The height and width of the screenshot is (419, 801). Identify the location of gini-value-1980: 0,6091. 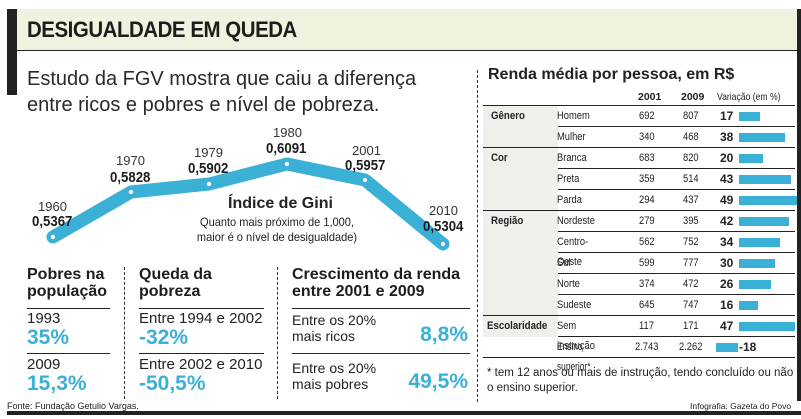
(286, 148).